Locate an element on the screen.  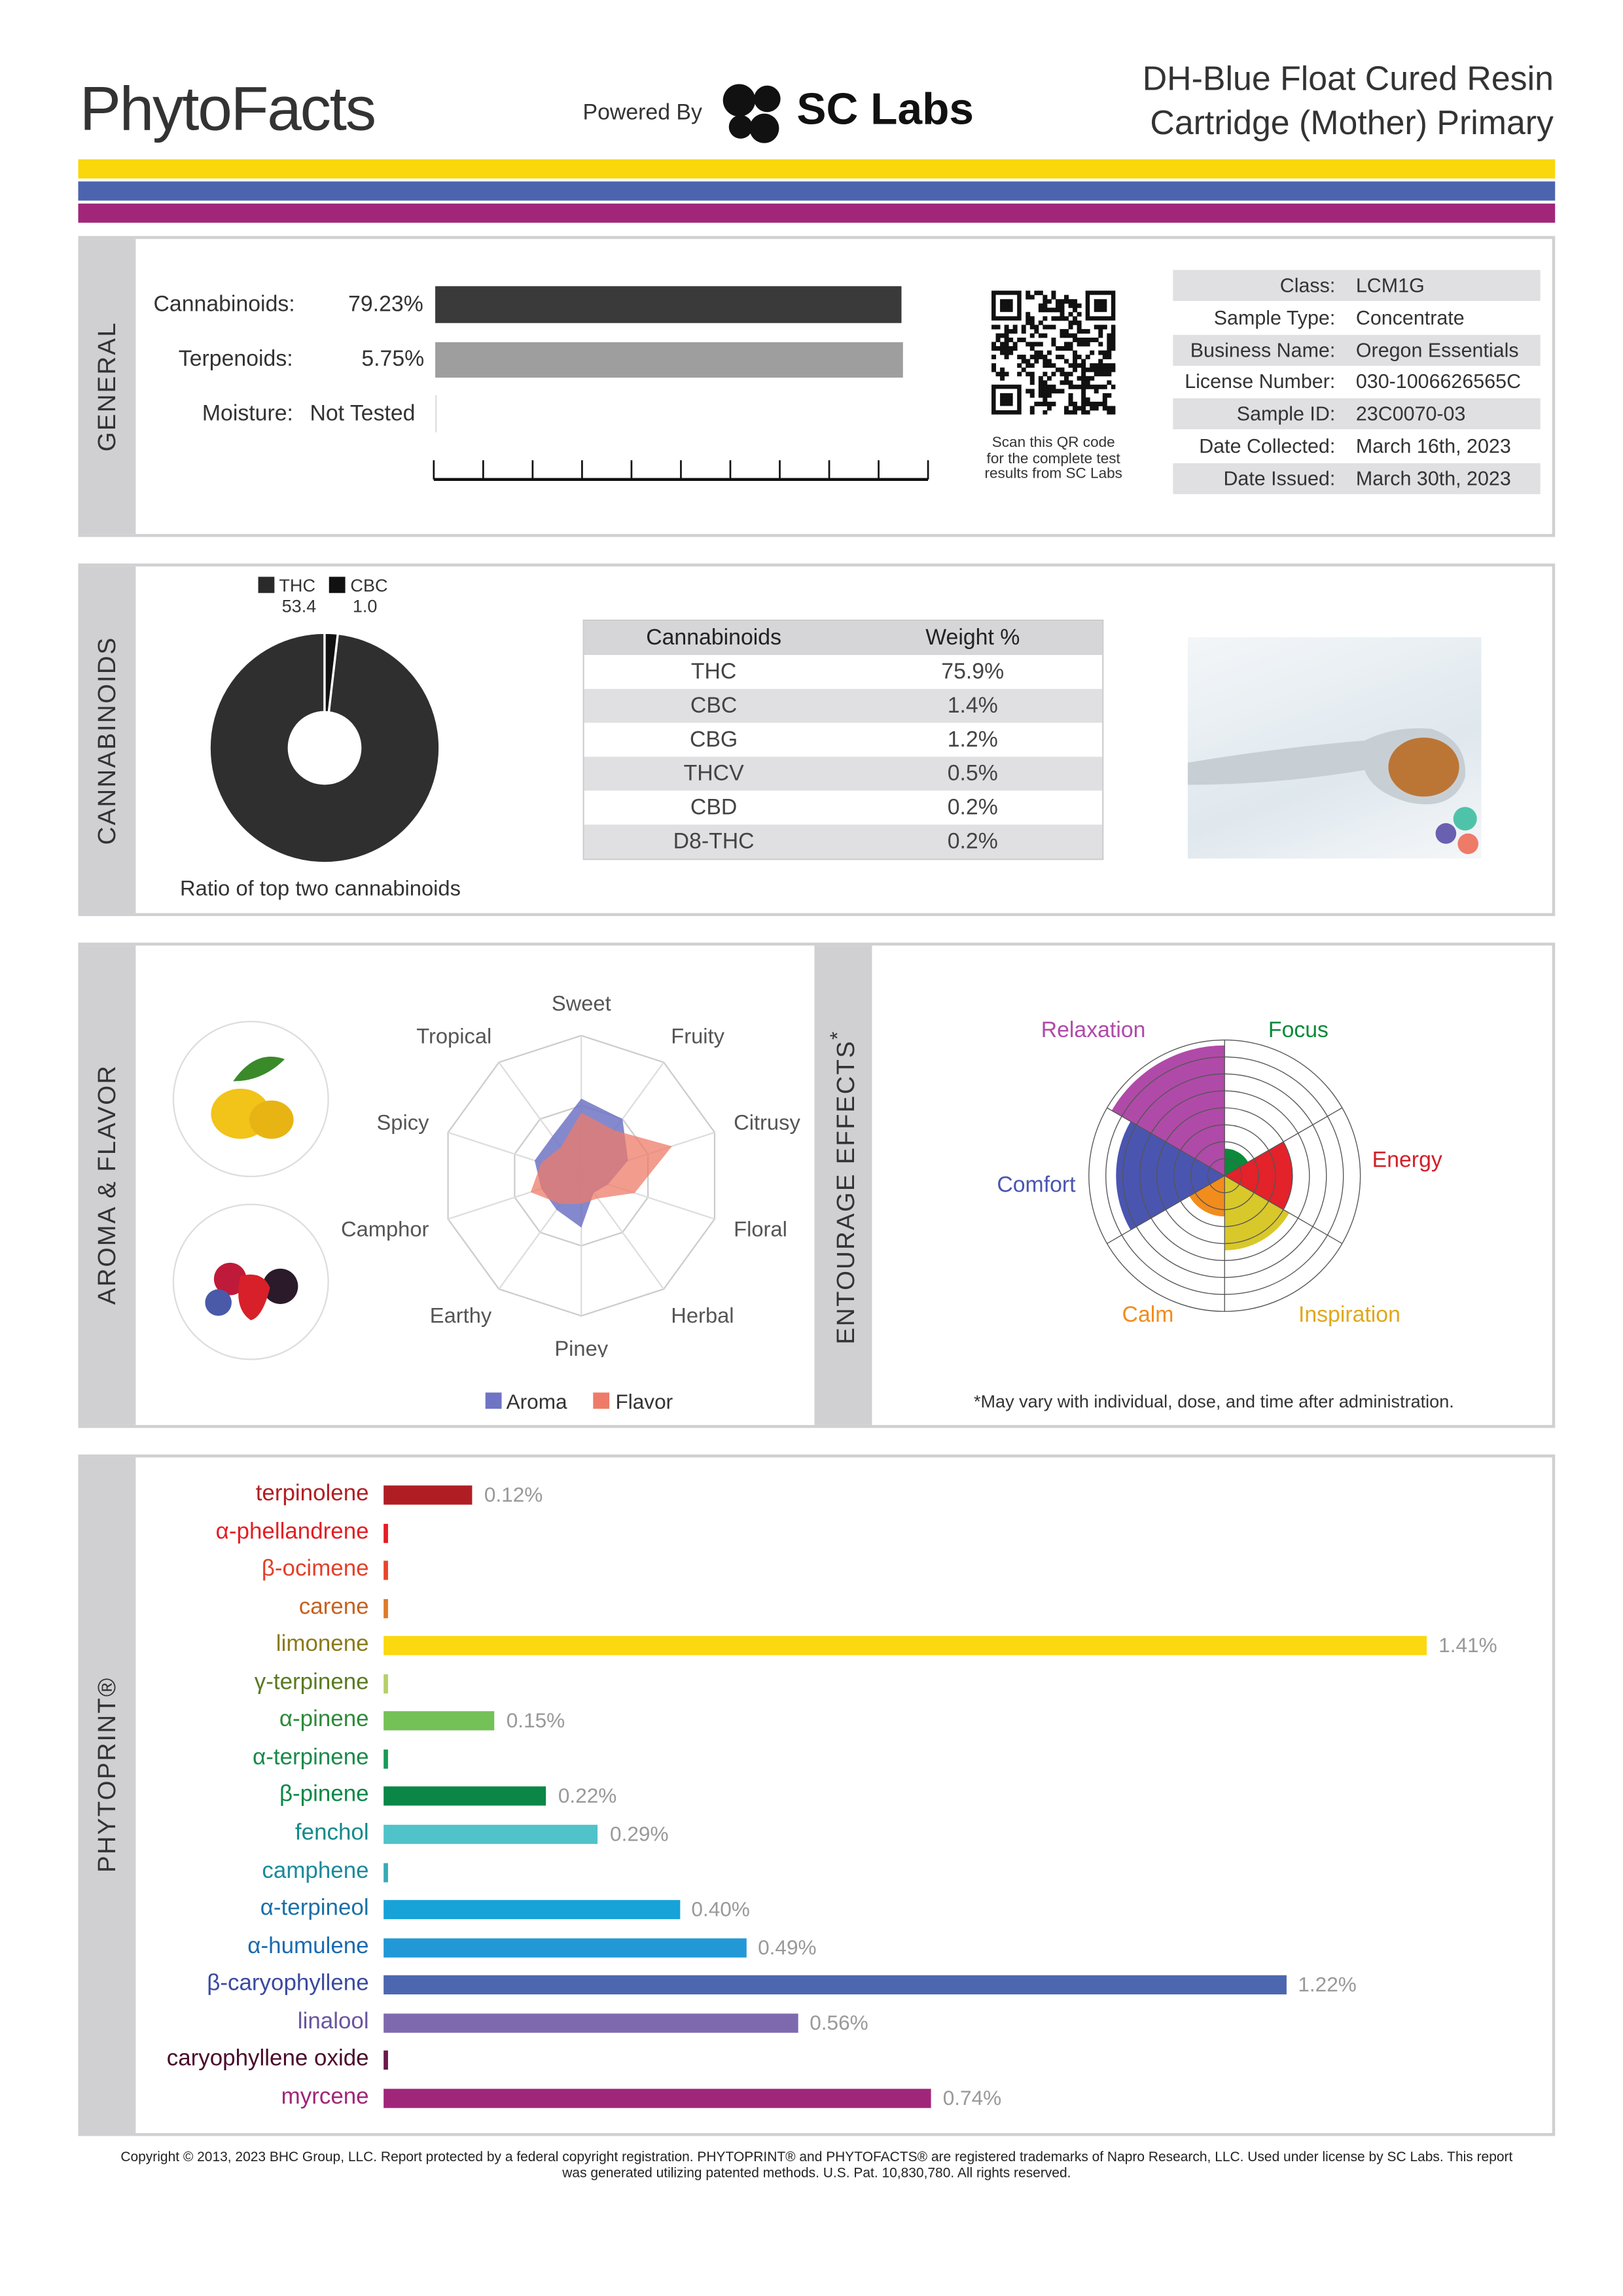
info-row: Sample Type: Concentrate is located at coordinates (1356, 317).